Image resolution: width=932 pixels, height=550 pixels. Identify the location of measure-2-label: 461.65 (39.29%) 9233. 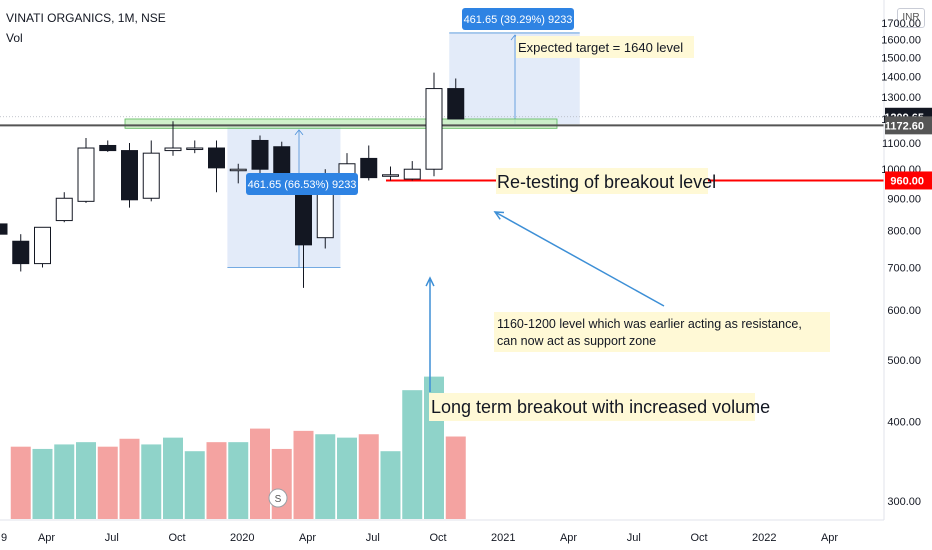
(518, 20).